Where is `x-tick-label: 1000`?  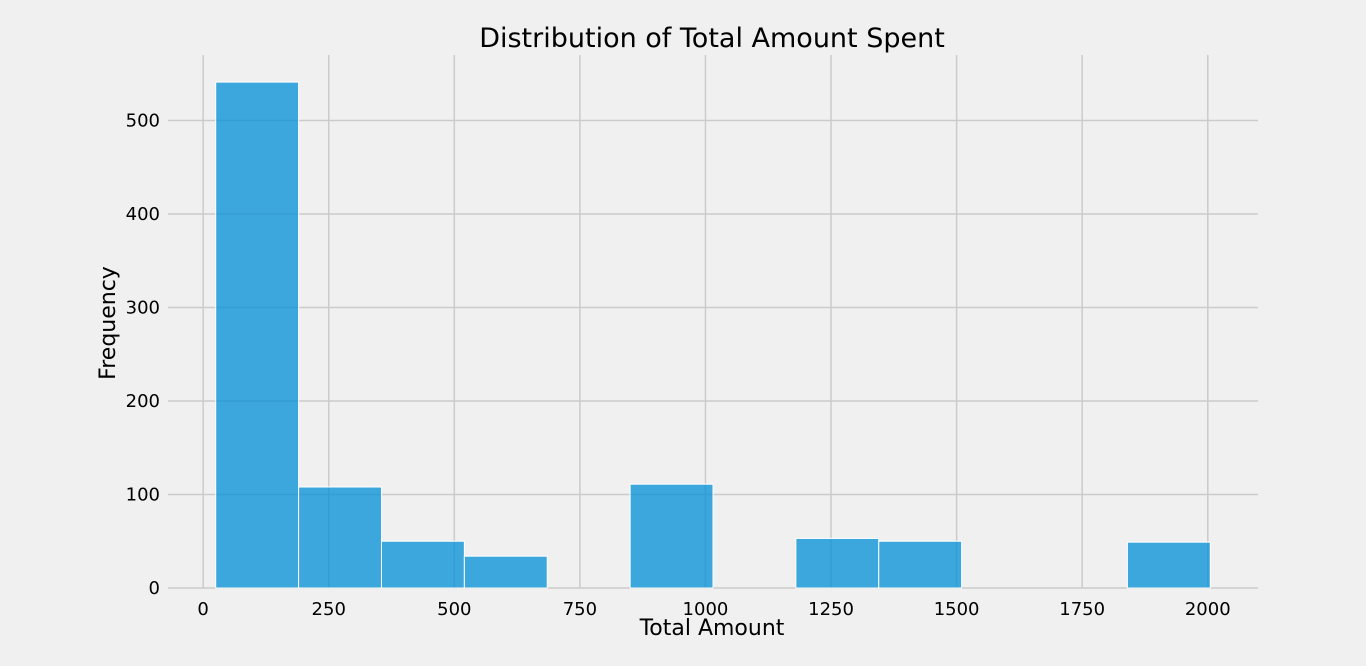 x-tick-label: 1000 is located at coordinates (706, 609).